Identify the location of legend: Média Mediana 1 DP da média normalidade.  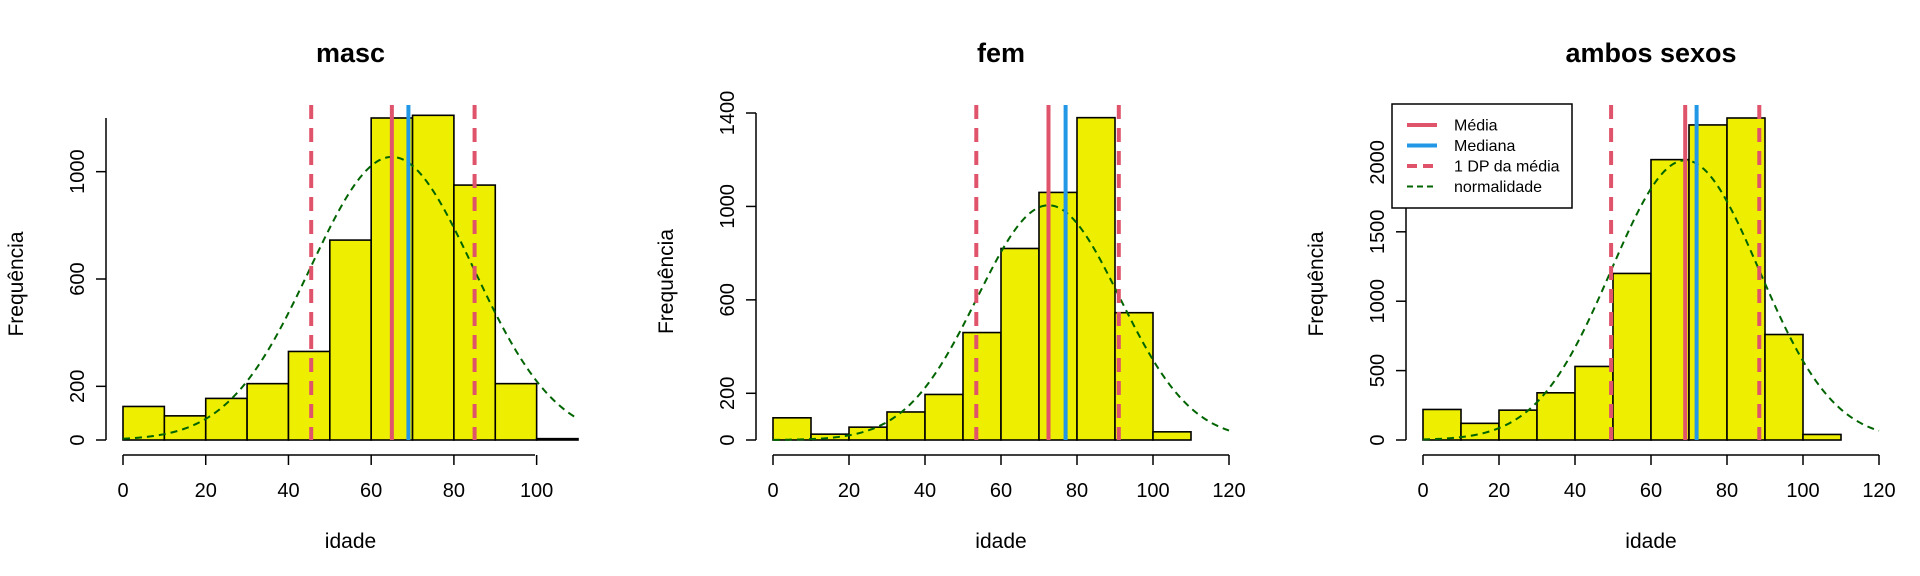
(1482, 156).